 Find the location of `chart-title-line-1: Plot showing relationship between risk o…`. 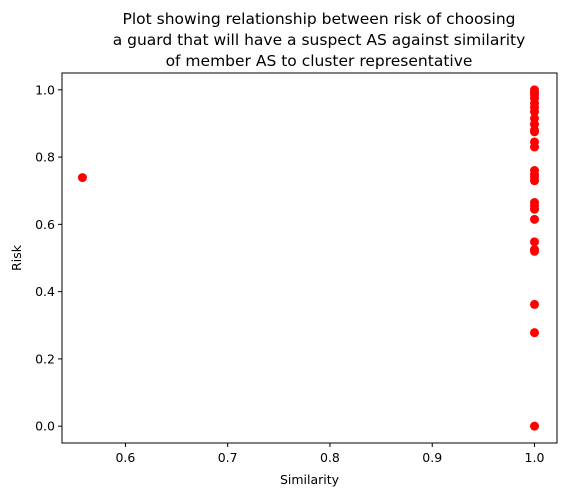

chart-title-line-1: Plot showing relationship between risk o… is located at coordinates (319, 19).